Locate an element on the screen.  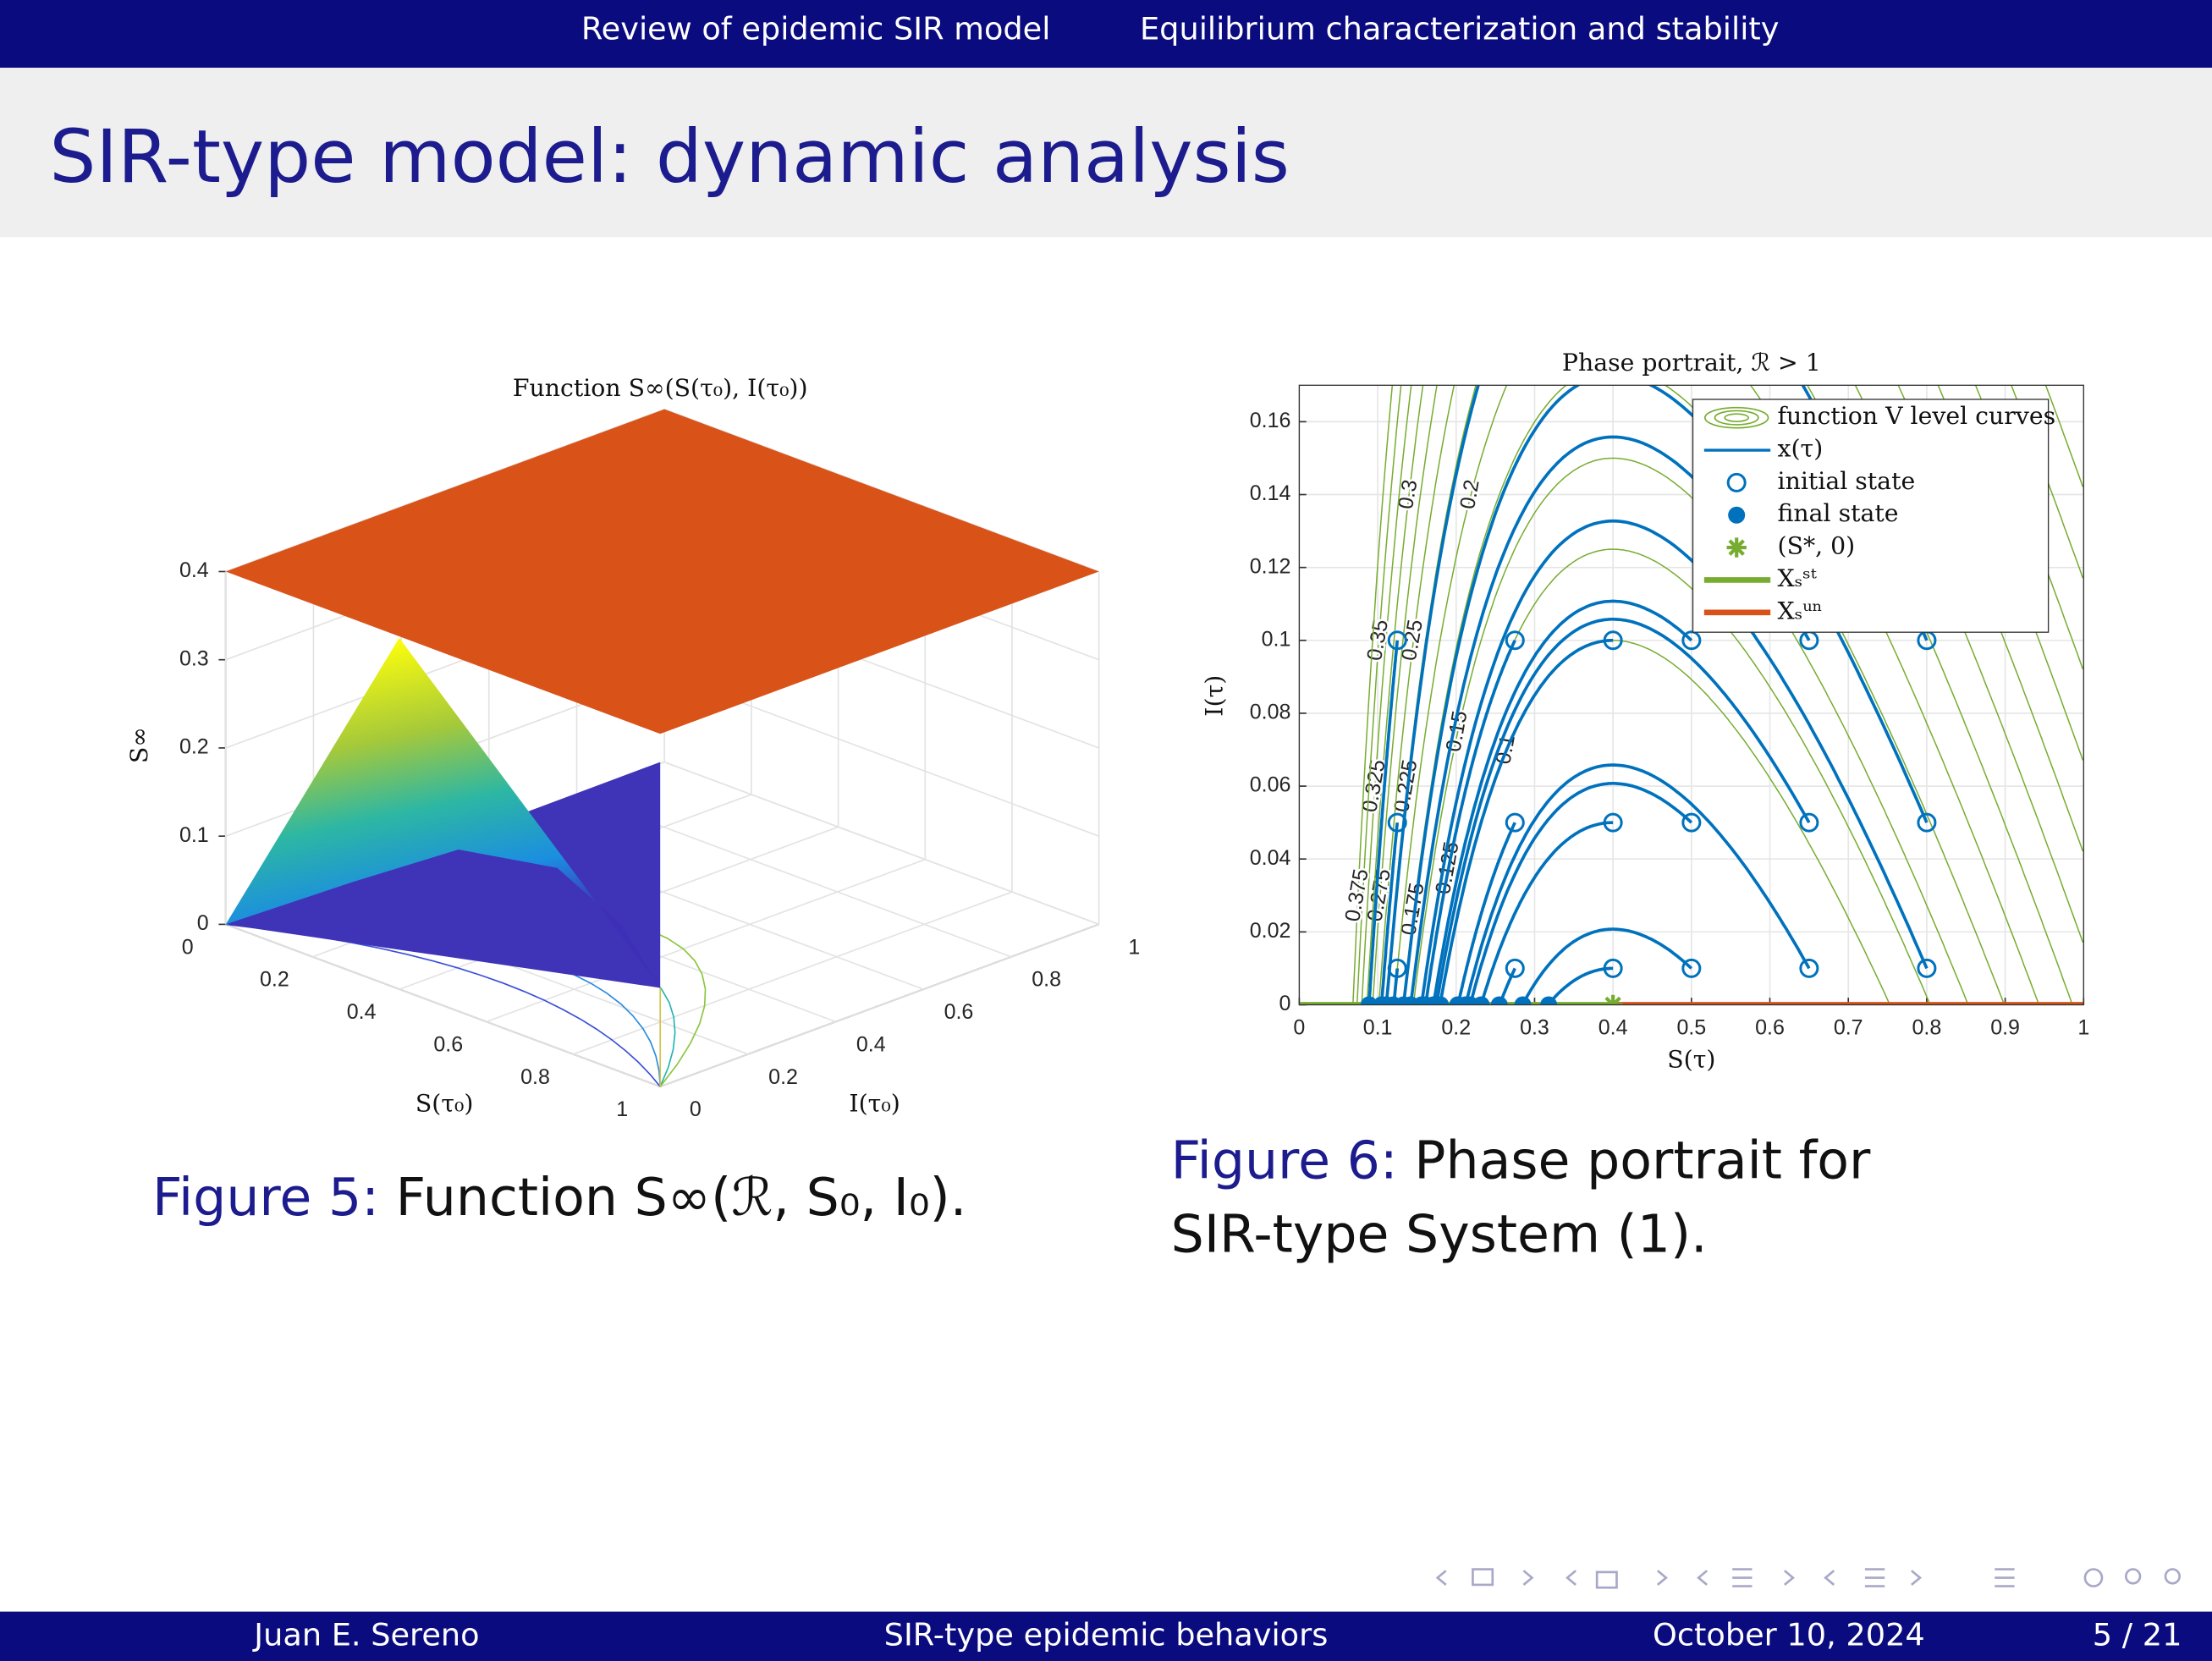
surface-dark is located at coordinates (443, 875).